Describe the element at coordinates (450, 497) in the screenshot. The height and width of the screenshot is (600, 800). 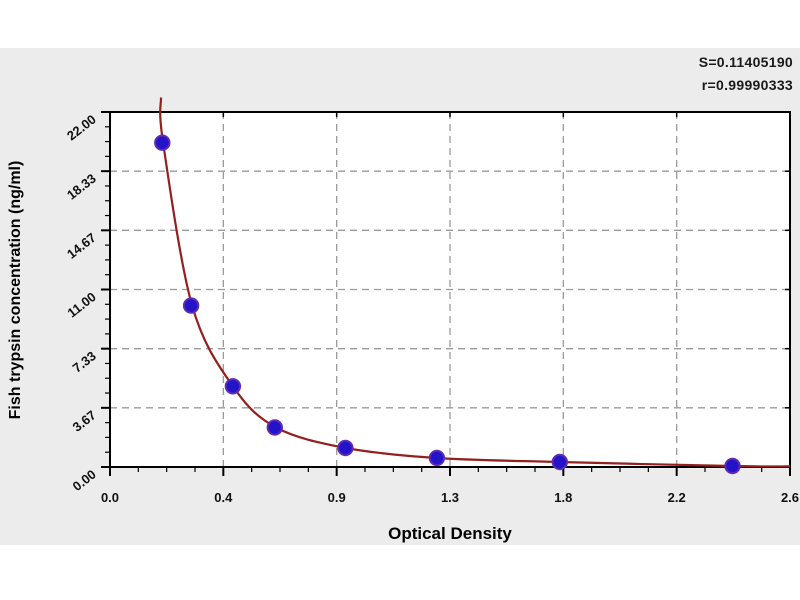
I see `x-tick-label: 1.3` at that location.